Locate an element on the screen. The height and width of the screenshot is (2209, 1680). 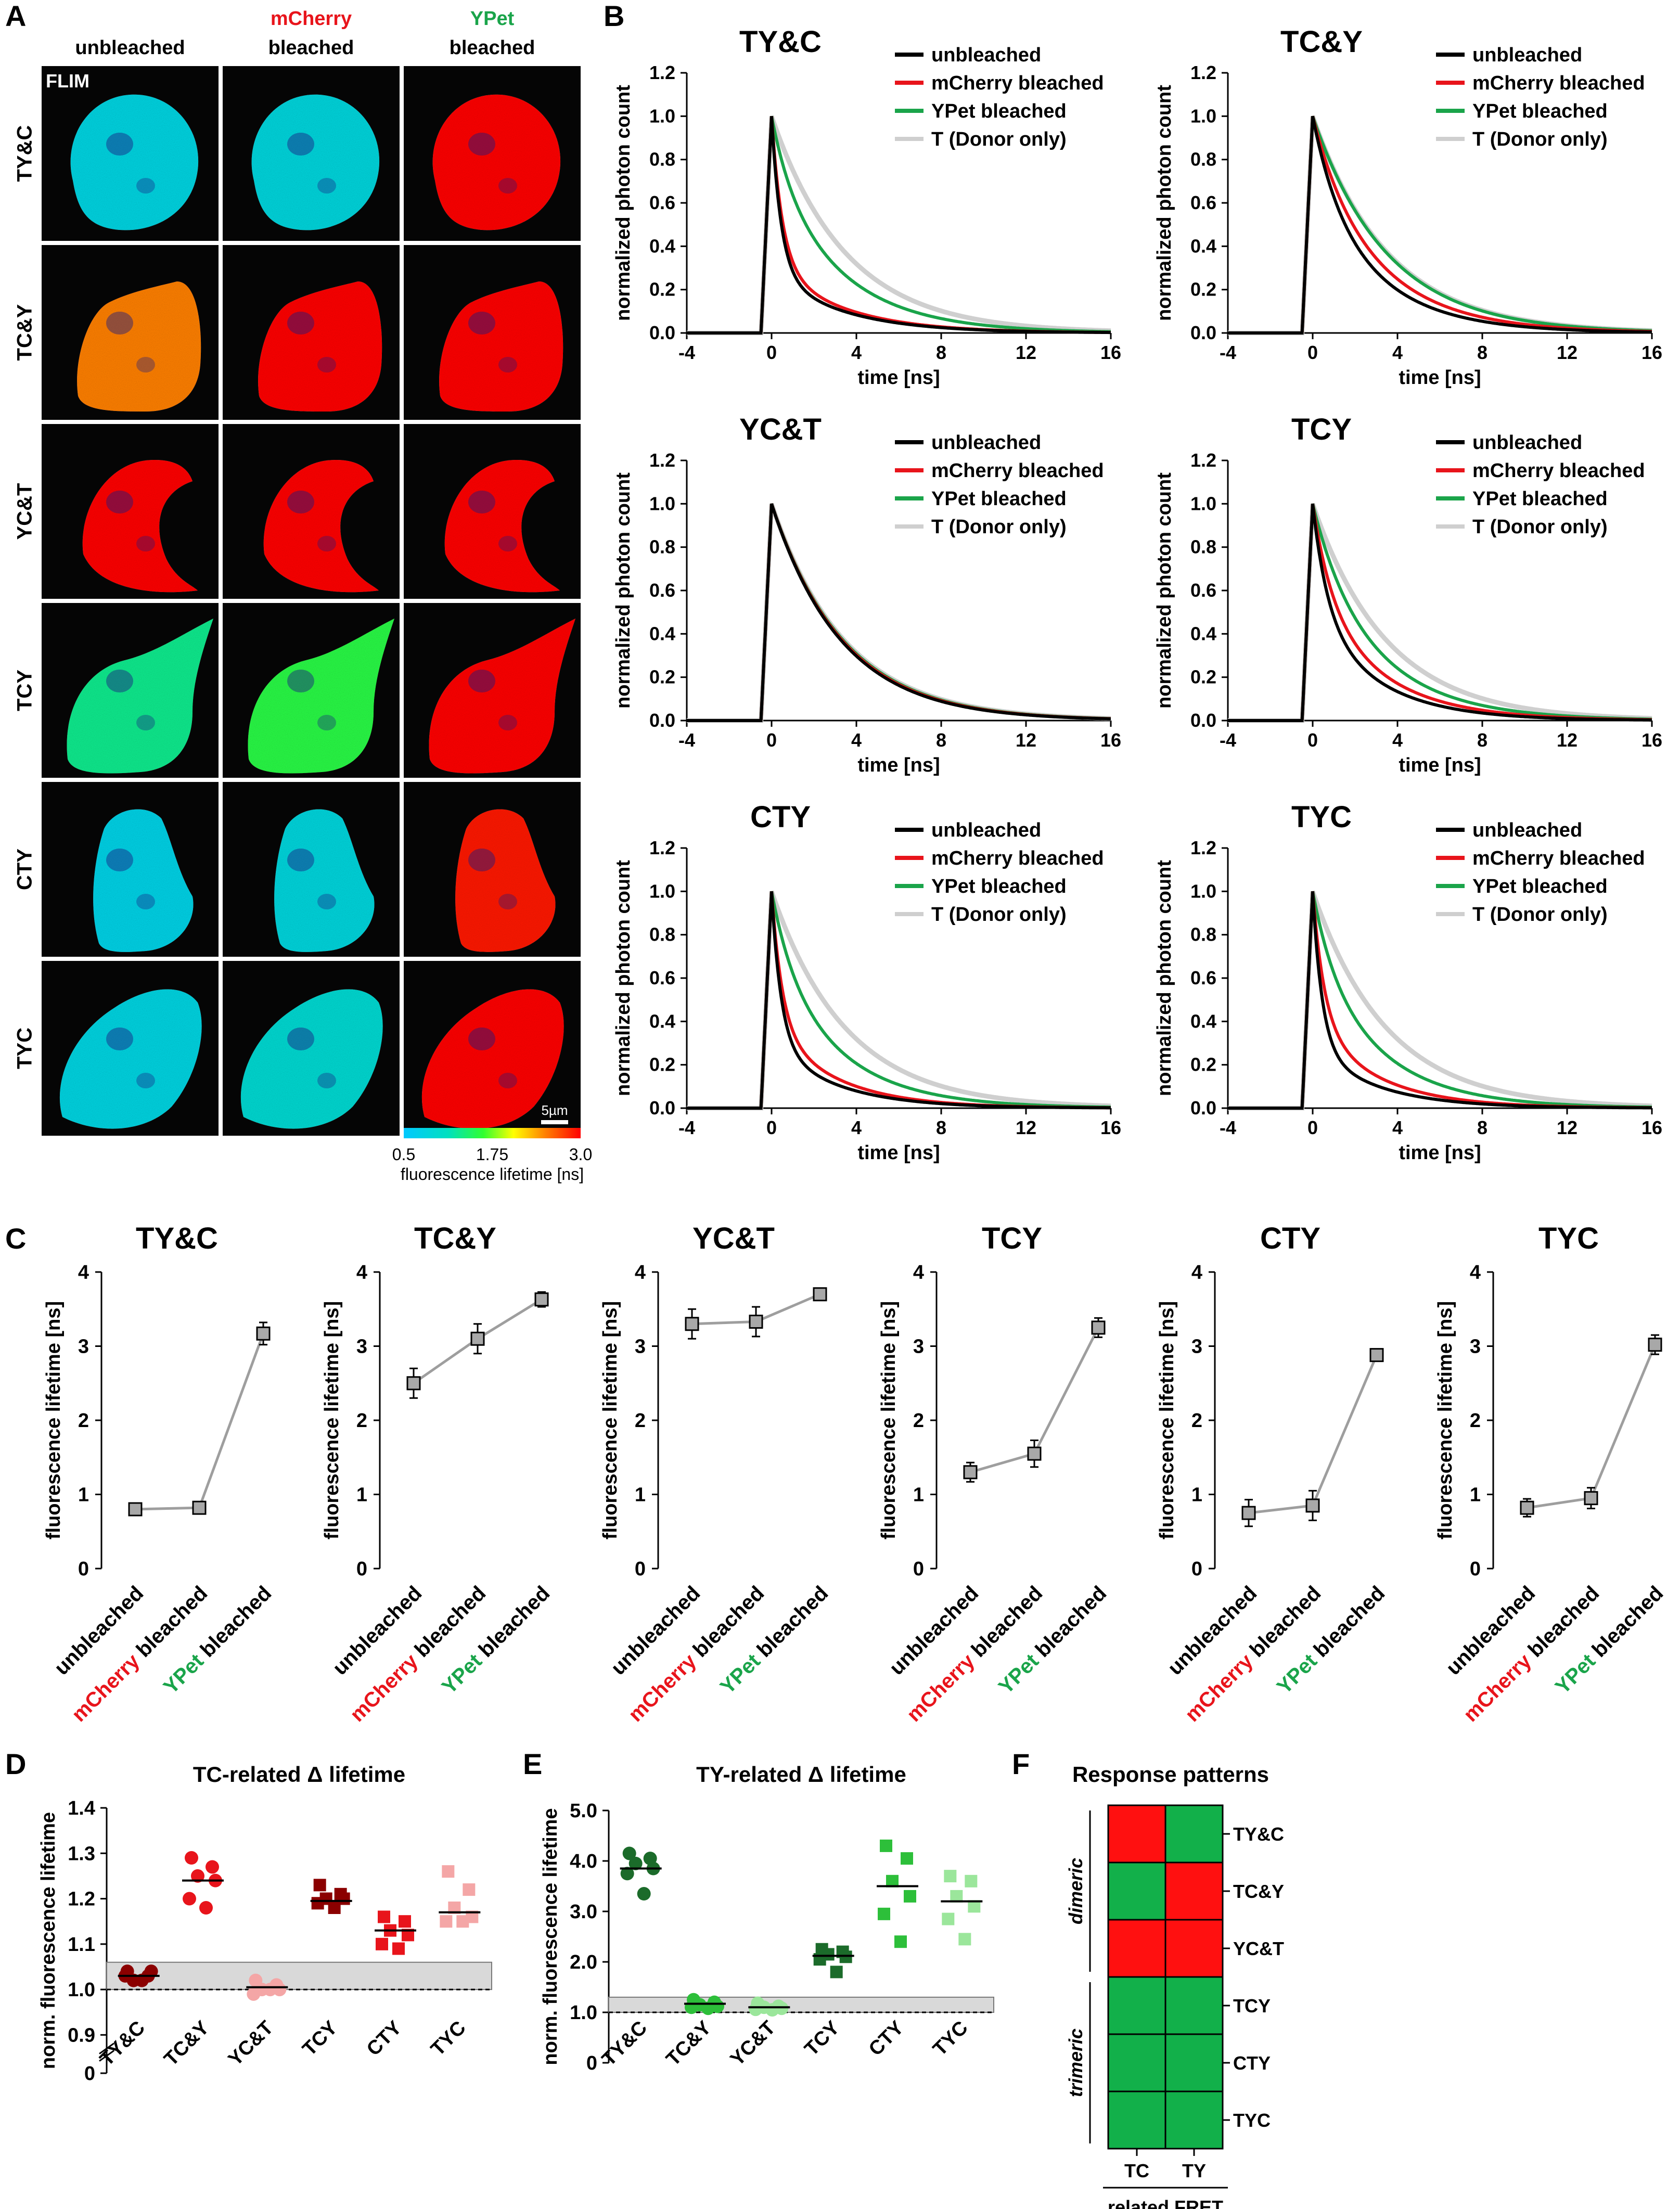
row-label: CTY is located at coordinates (25, 869).